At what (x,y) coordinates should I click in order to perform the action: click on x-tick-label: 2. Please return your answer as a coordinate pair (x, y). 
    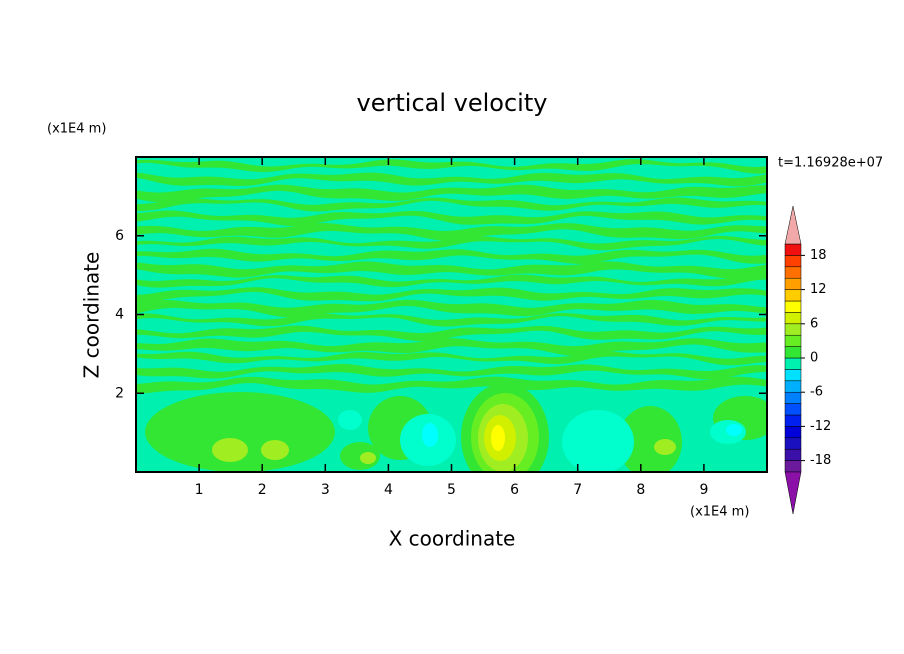
    Looking at the image, I should click on (262, 490).